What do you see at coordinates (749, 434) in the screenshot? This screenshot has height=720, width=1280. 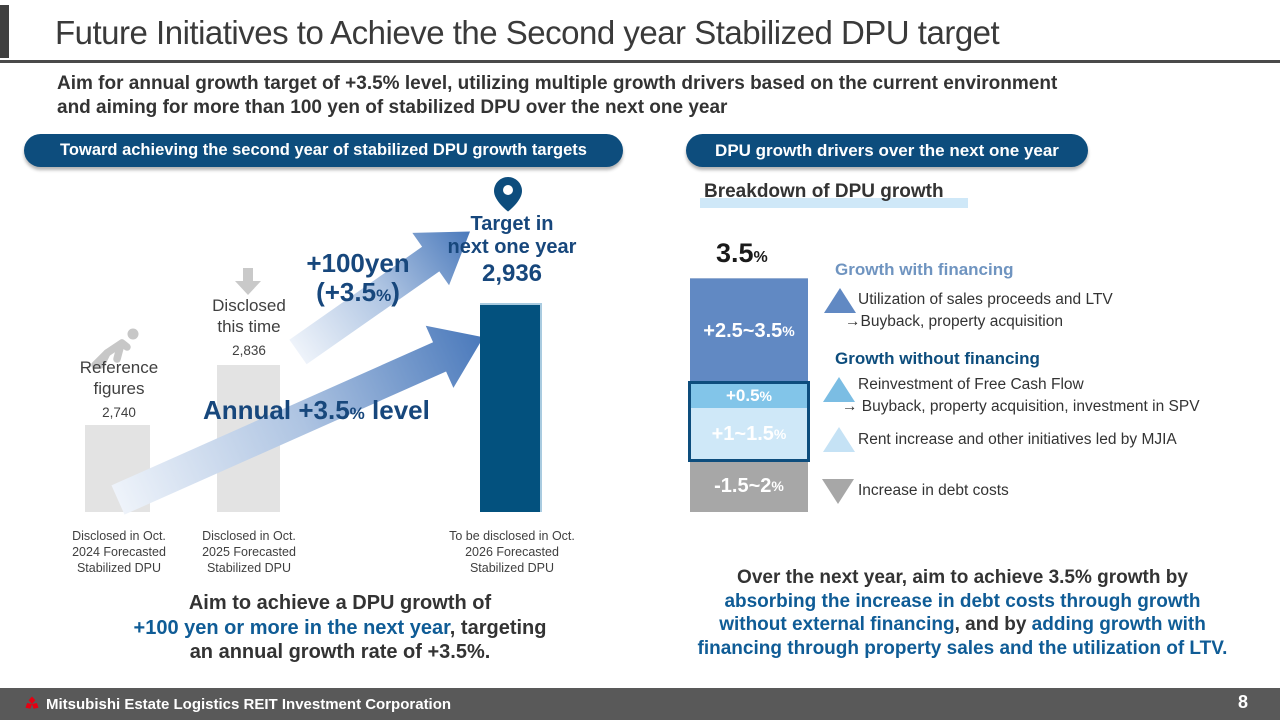 I see `segment-rent-increase: +1~1.5%` at bounding box center [749, 434].